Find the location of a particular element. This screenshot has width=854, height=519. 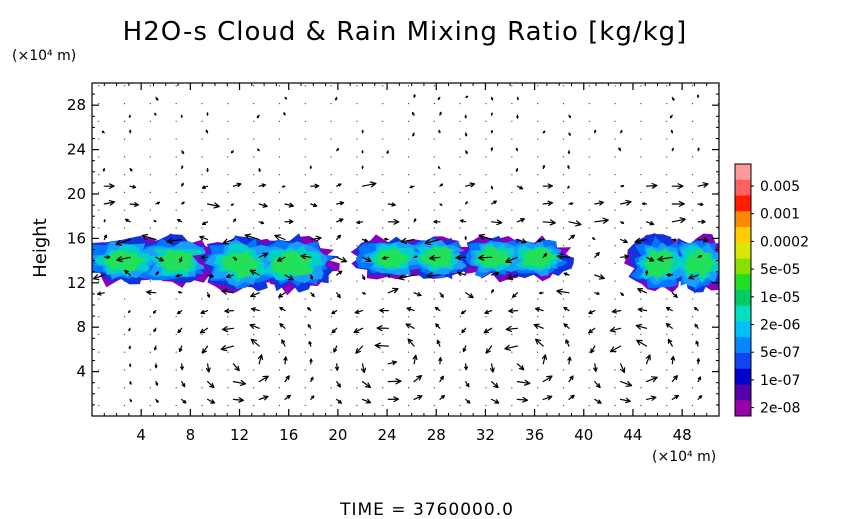

x-tick-label: 32 is located at coordinates (485, 435).